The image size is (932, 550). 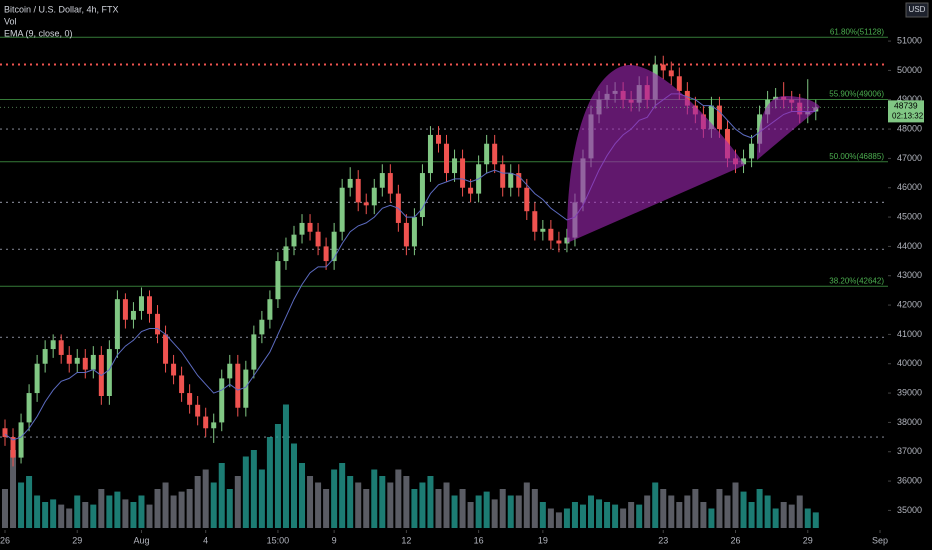 I want to click on ema-label: EMA (9, close, 0), so click(x=38, y=33).